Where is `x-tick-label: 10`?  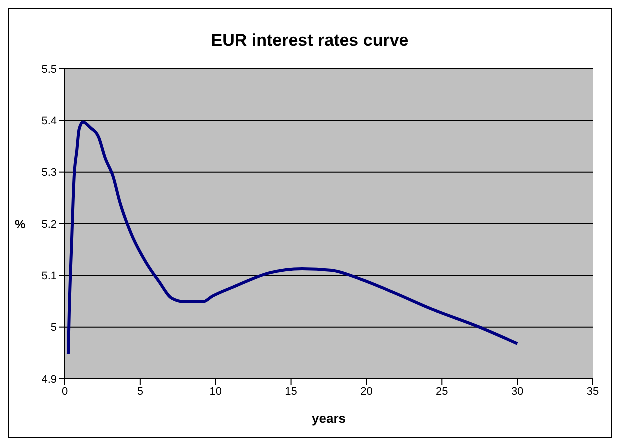 x-tick-label: 10 is located at coordinates (216, 392).